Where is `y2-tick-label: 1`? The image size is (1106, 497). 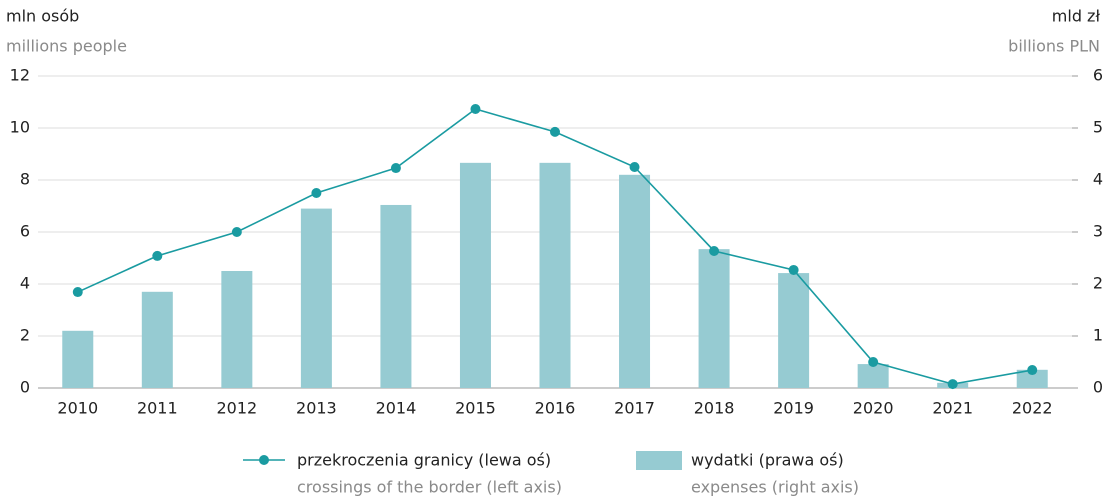
y2-tick-label: 1 is located at coordinates (1098, 335).